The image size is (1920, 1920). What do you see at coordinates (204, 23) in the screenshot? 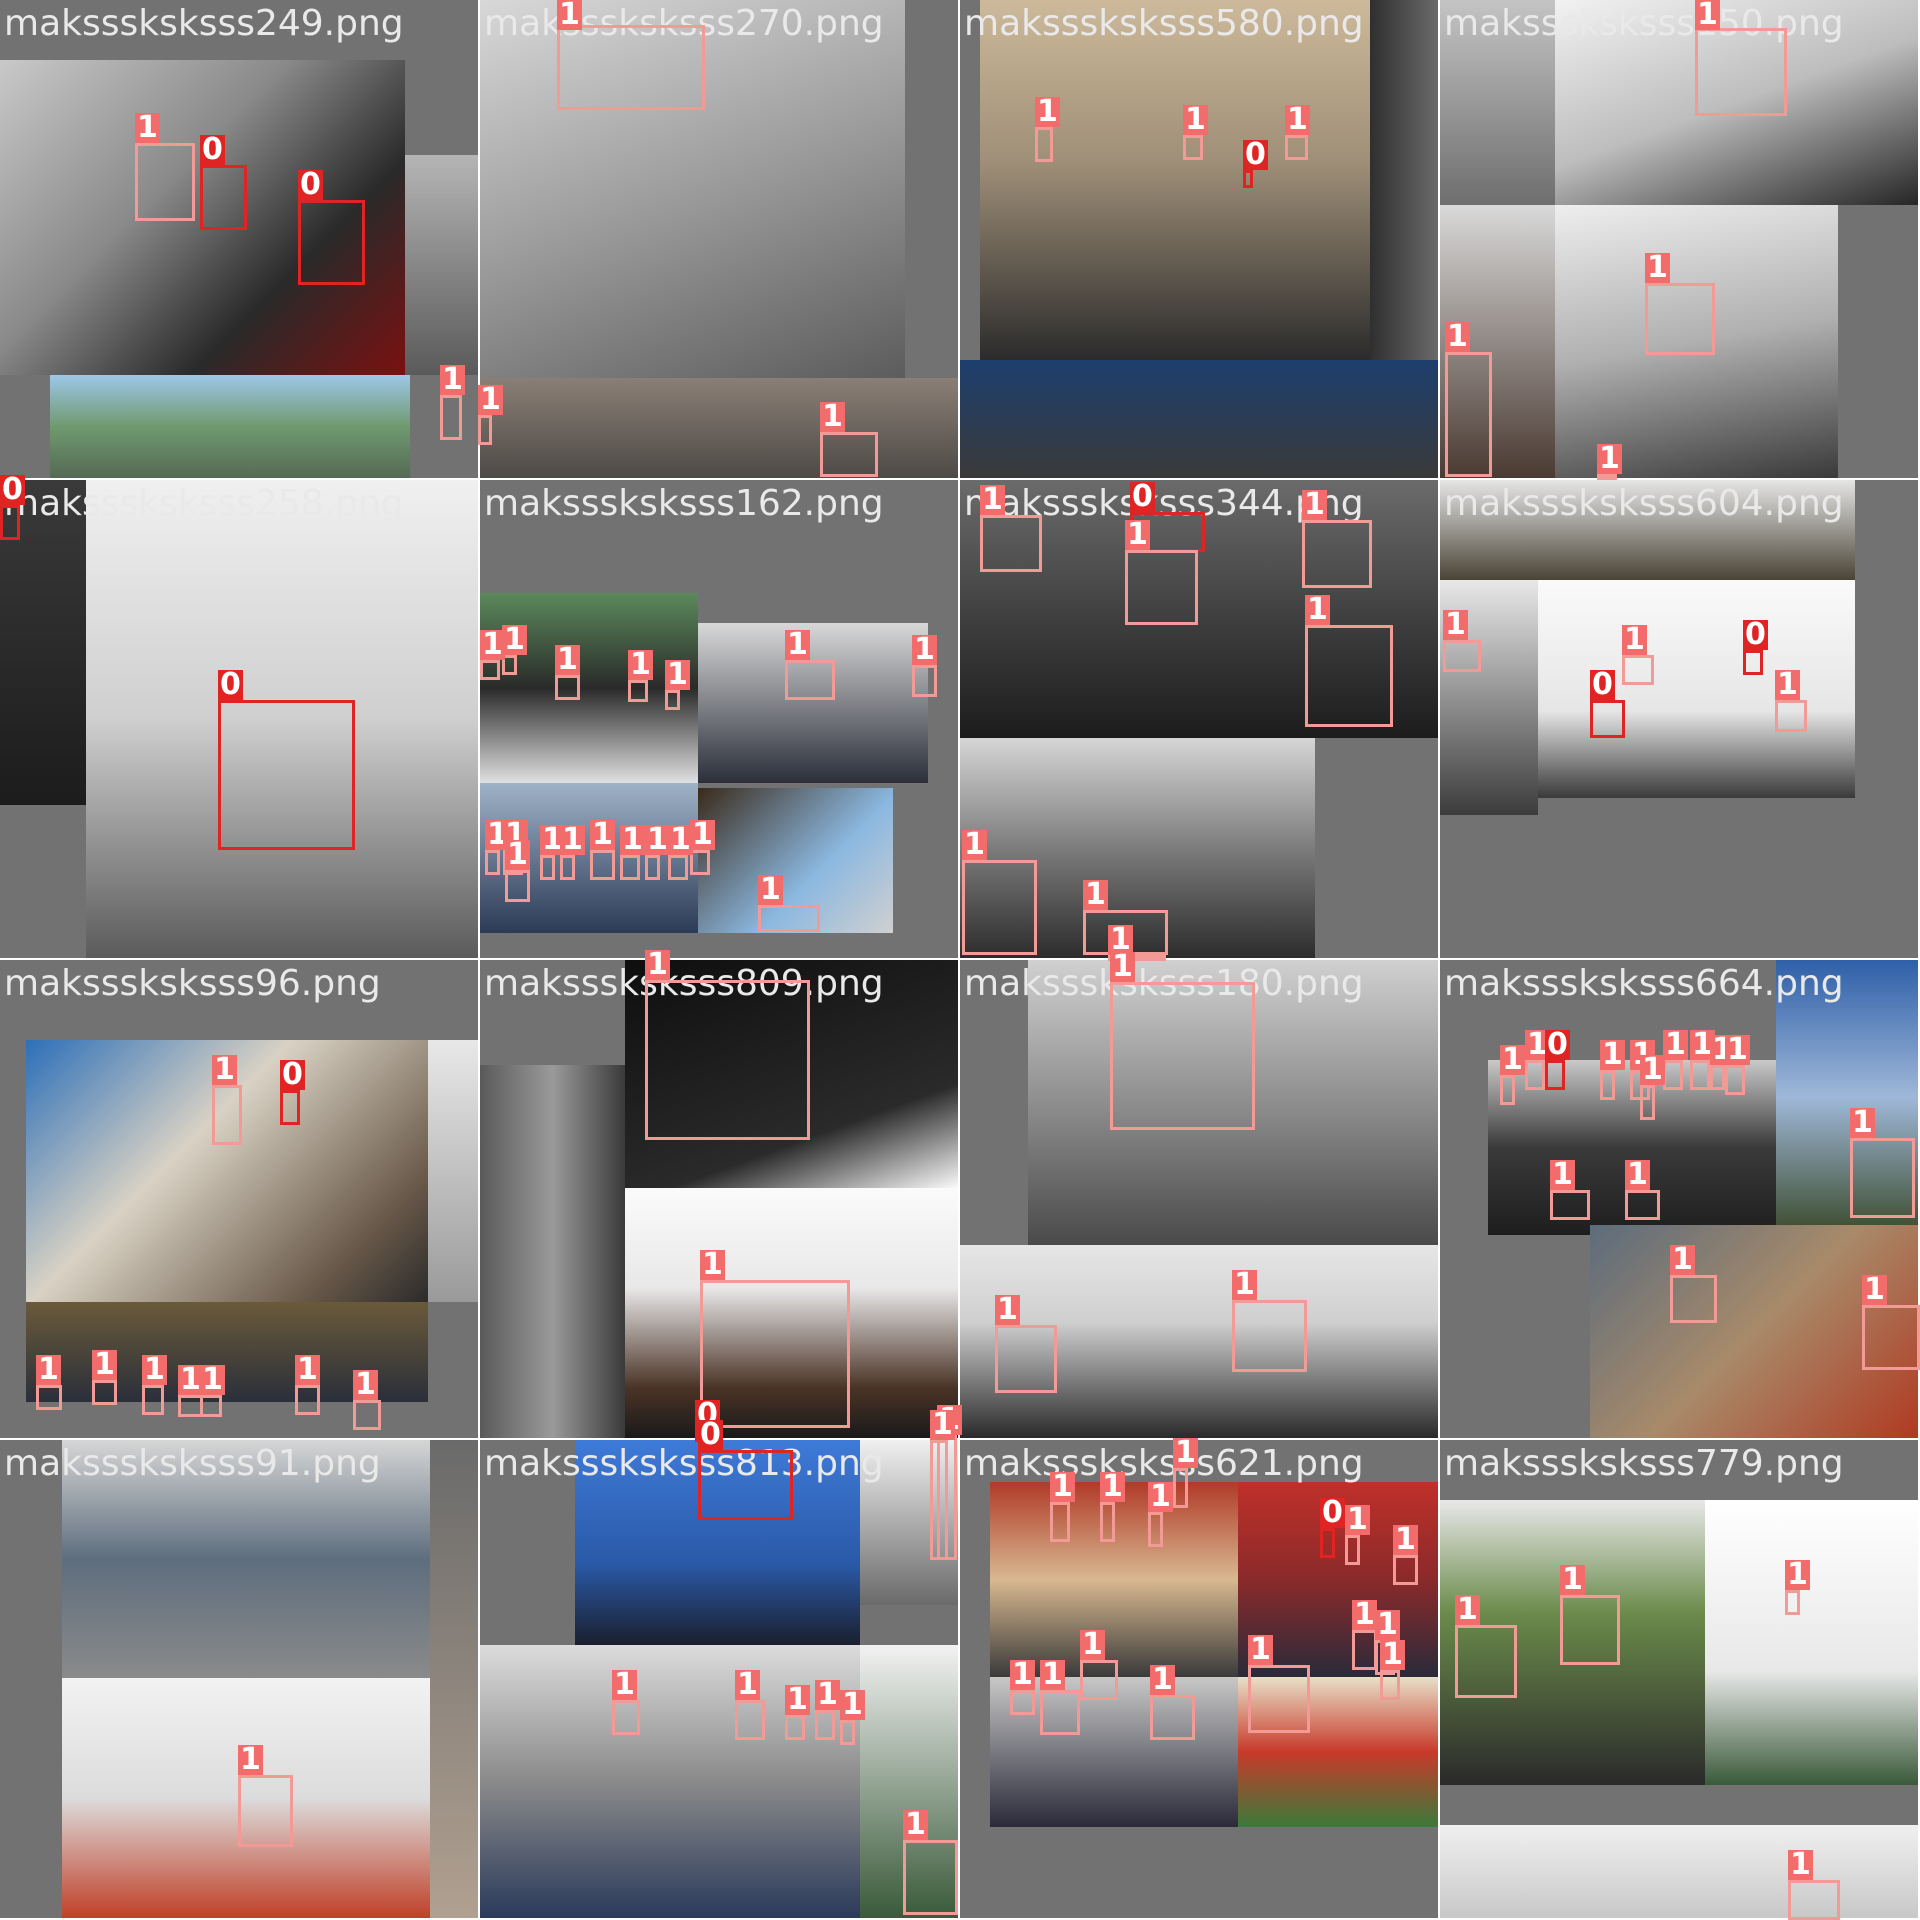
I see `filename-label: maksssksksss249.png` at bounding box center [204, 23].